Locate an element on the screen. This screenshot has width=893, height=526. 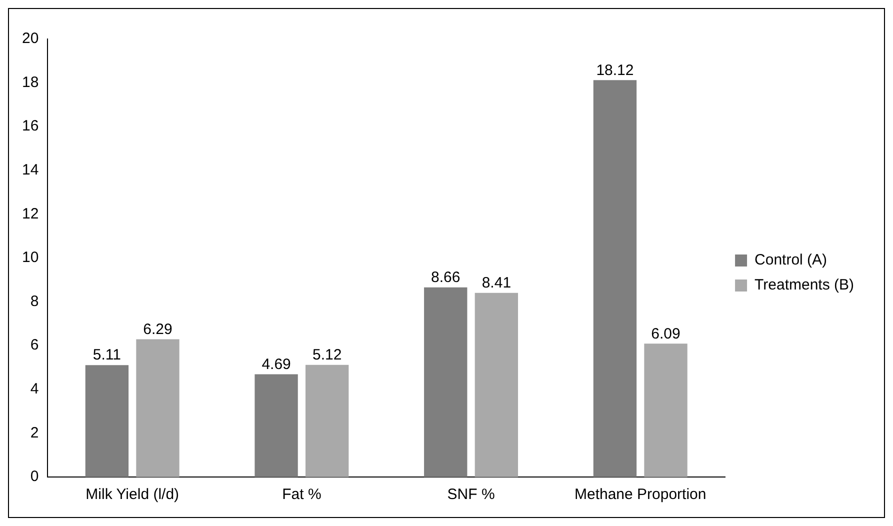
x-tick-label: Fat % is located at coordinates (302, 495).